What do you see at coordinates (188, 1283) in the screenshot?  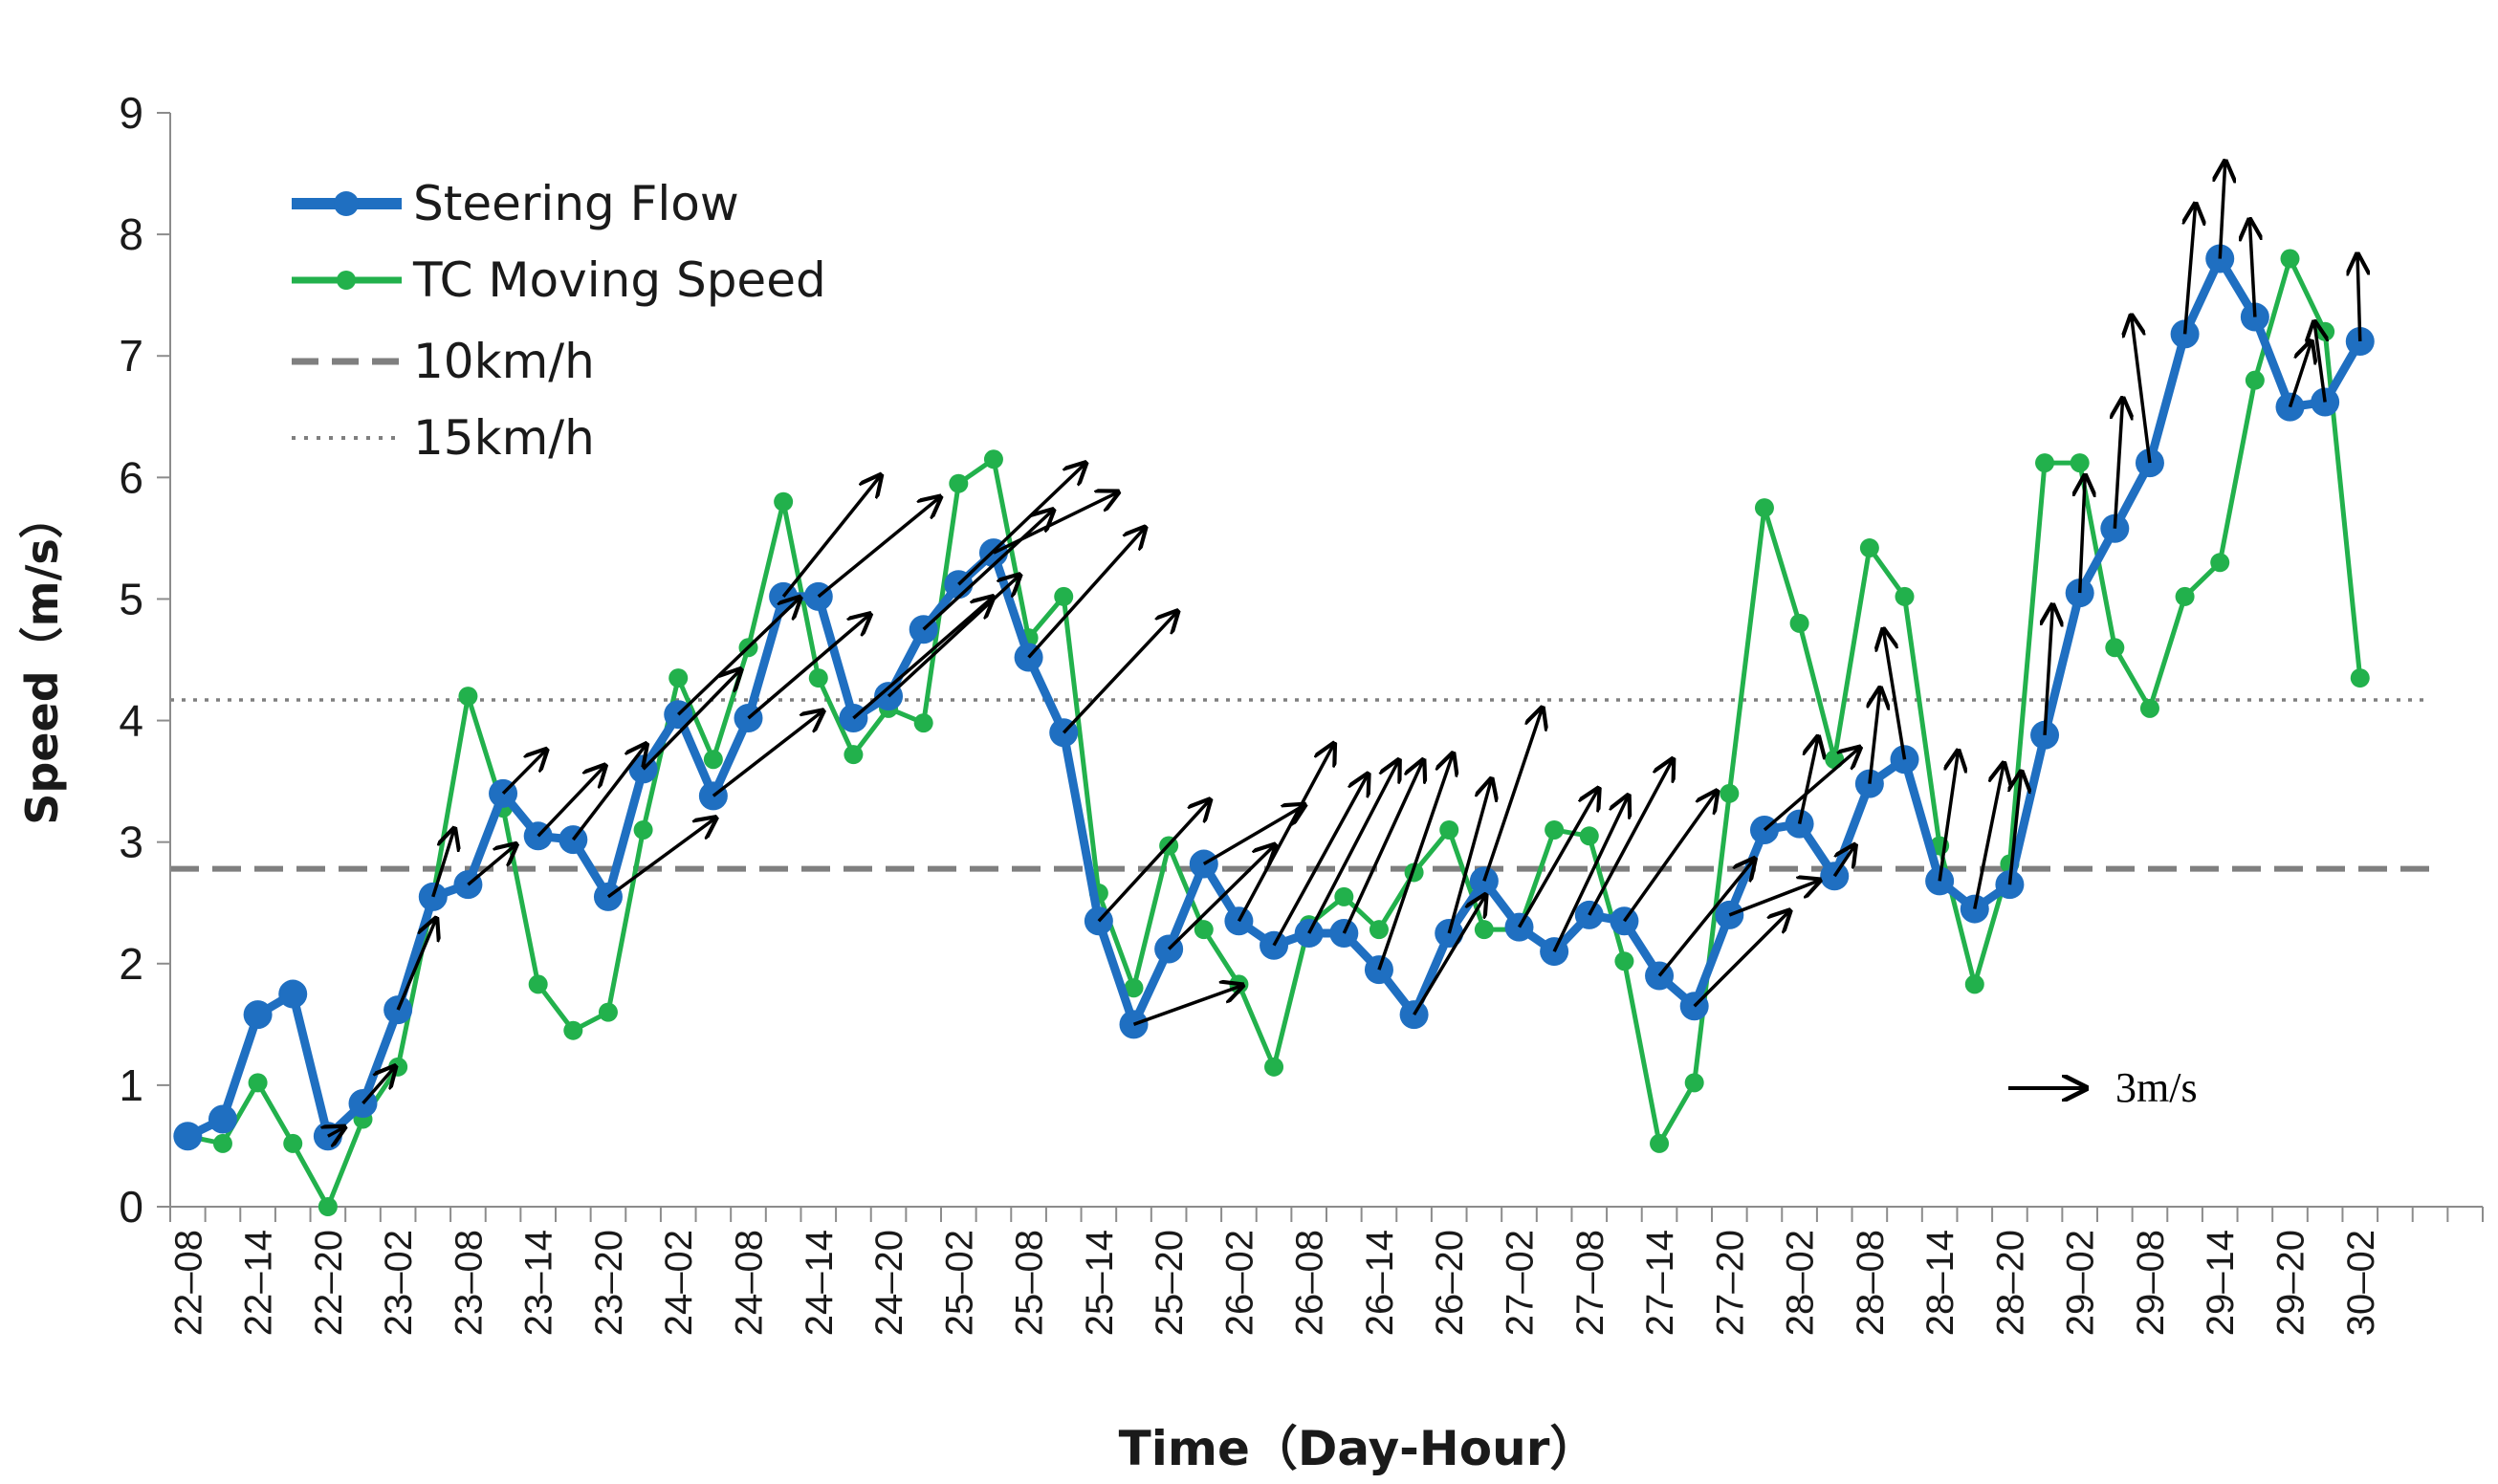 I see `x-tick-label: 22–08` at bounding box center [188, 1283].